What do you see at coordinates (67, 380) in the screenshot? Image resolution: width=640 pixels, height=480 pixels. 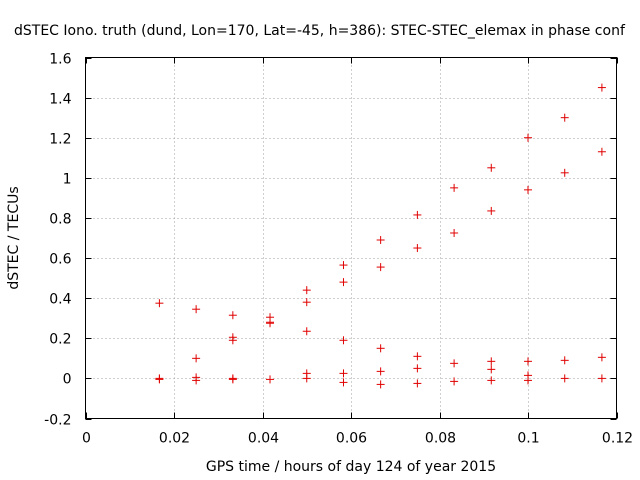 I see `y-tick-label: 0` at bounding box center [67, 380].